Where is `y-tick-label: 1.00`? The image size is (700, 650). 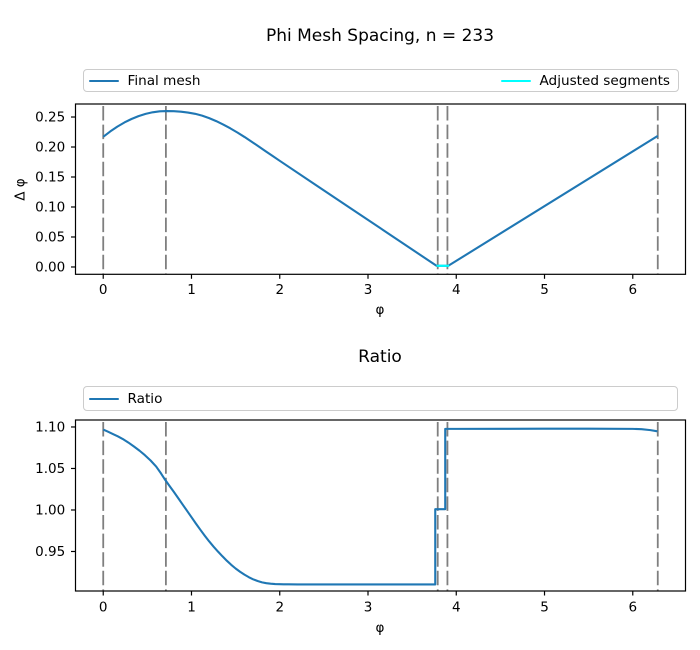
y-tick-label: 1.00 is located at coordinates (50, 511).